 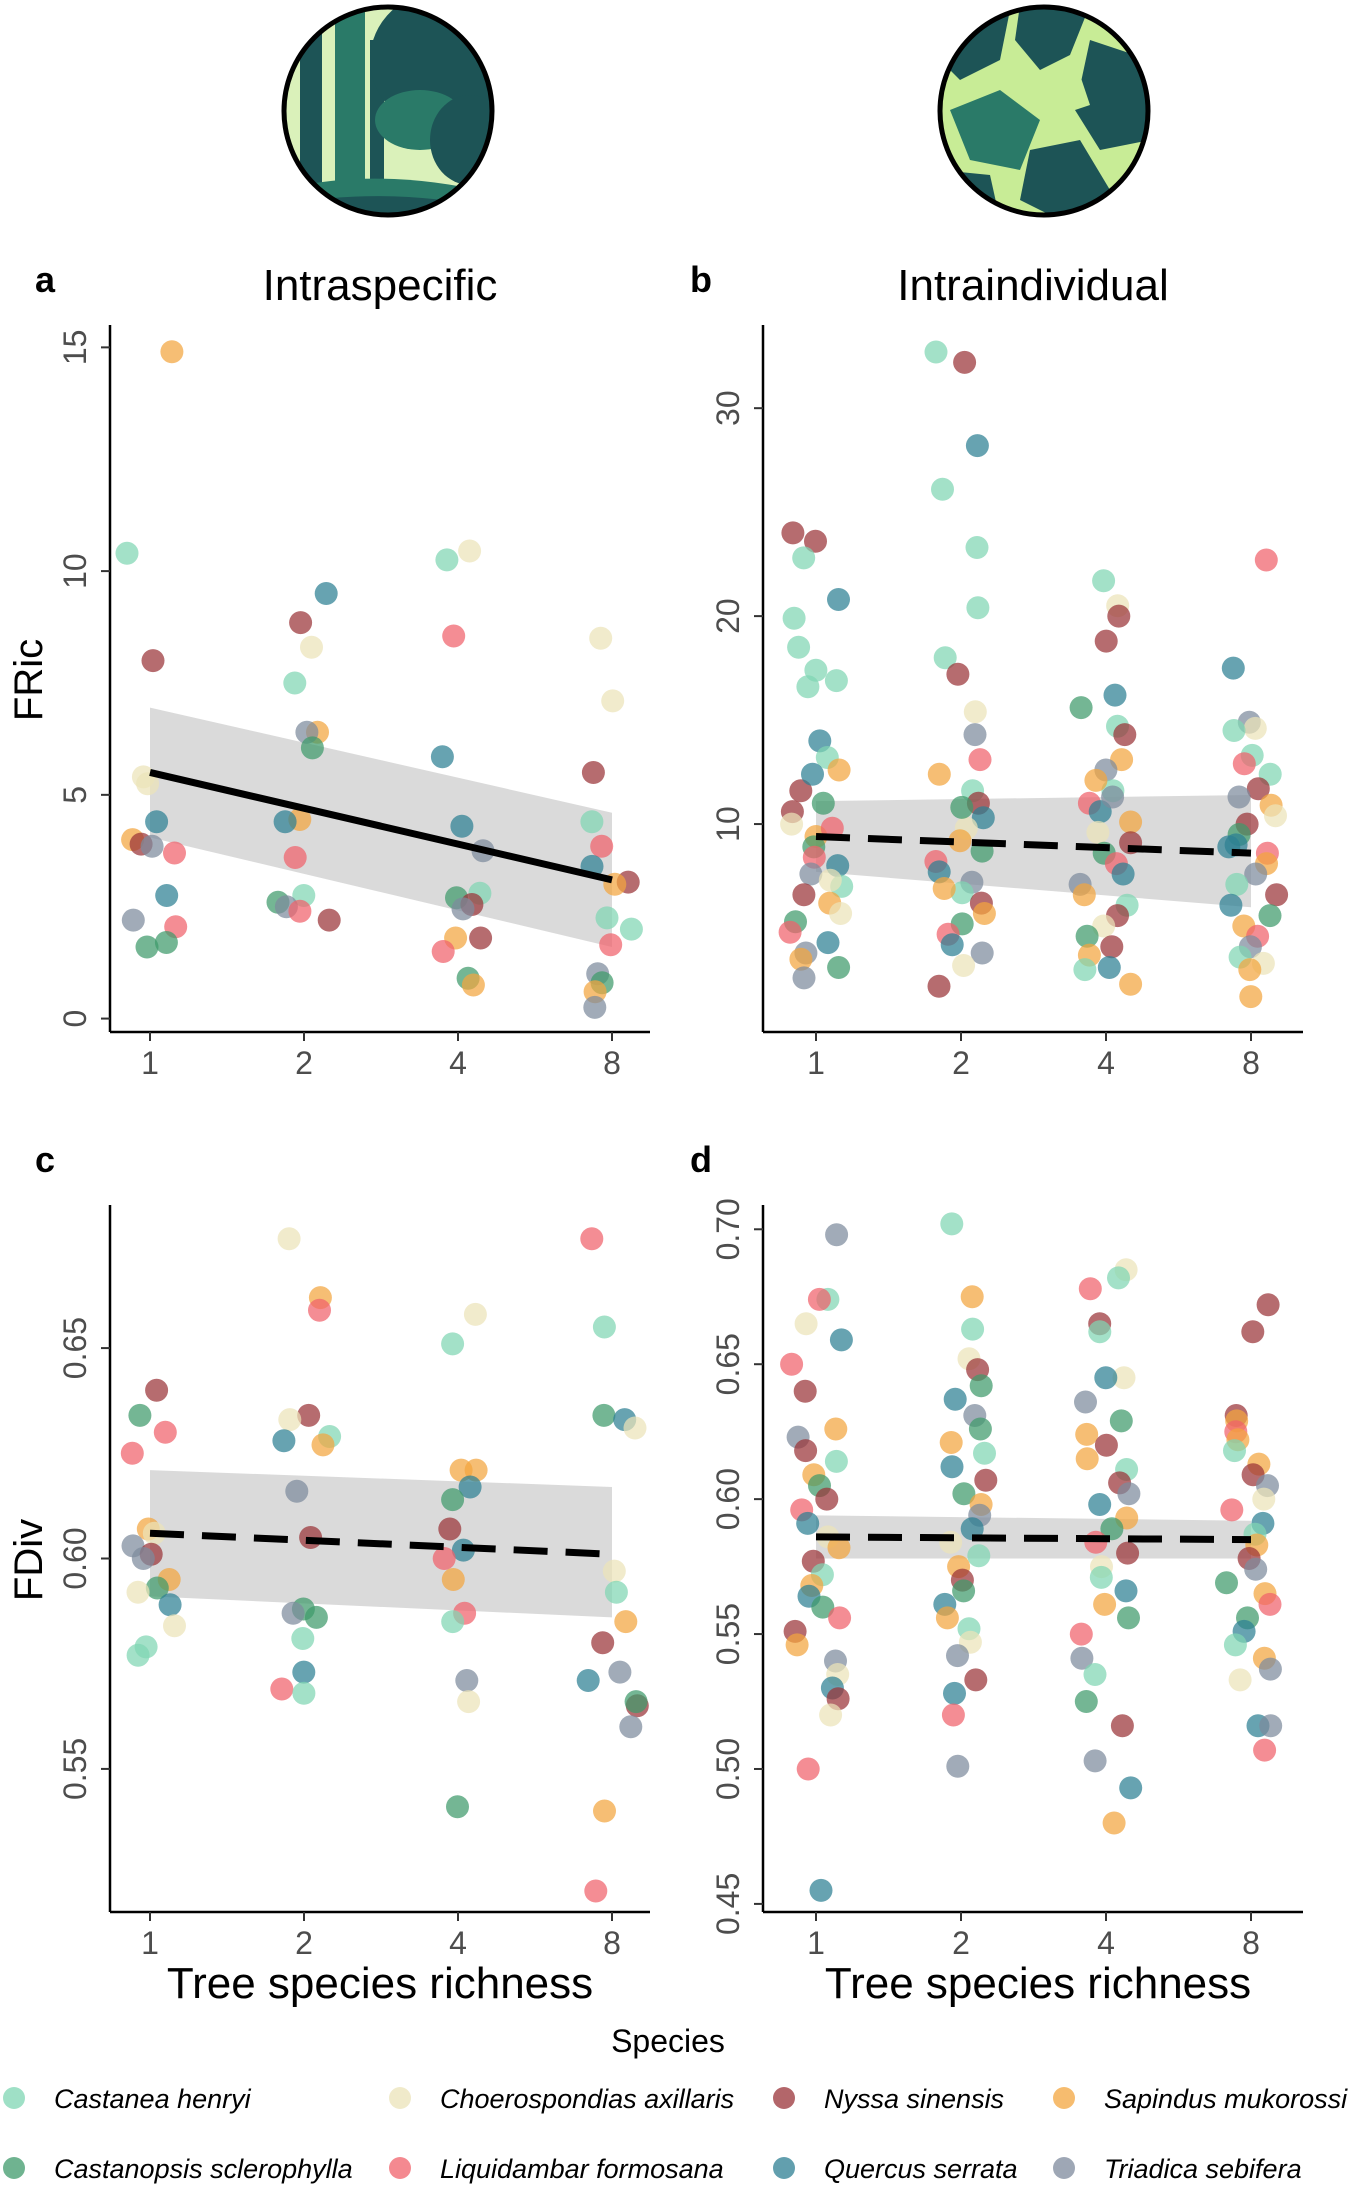 I want to click on panel-title-b: Intraindividual, so click(x=1033, y=285).